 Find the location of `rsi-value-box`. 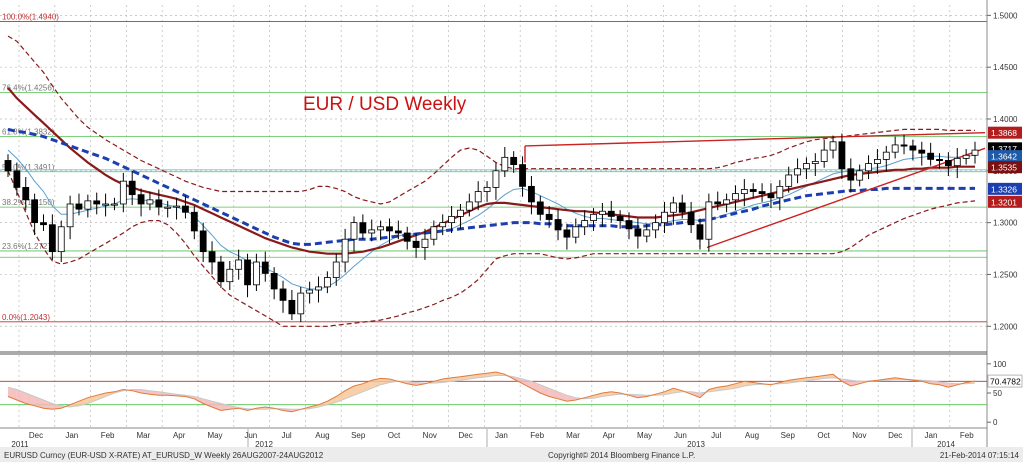

rsi-value-box is located at coordinates (1005, 381).